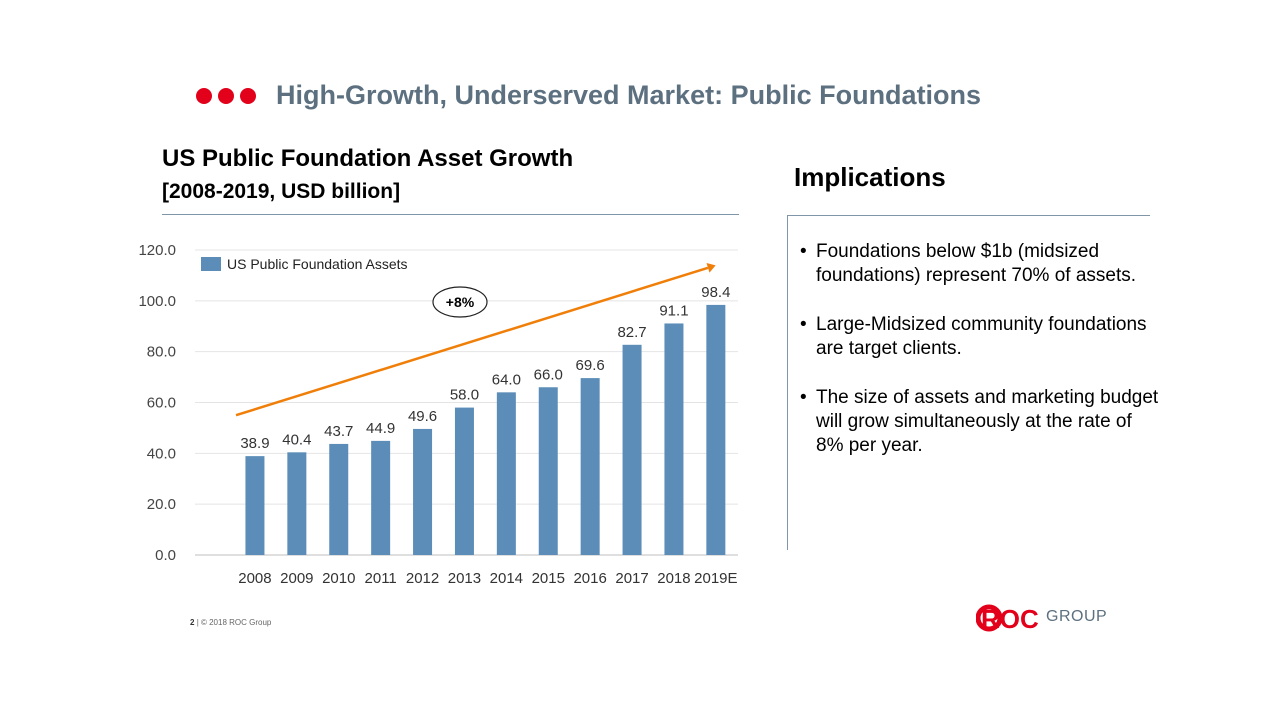 The height and width of the screenshot is (715, 1280). I want to click on y-tick-label: 80.0, so click(161, 352).